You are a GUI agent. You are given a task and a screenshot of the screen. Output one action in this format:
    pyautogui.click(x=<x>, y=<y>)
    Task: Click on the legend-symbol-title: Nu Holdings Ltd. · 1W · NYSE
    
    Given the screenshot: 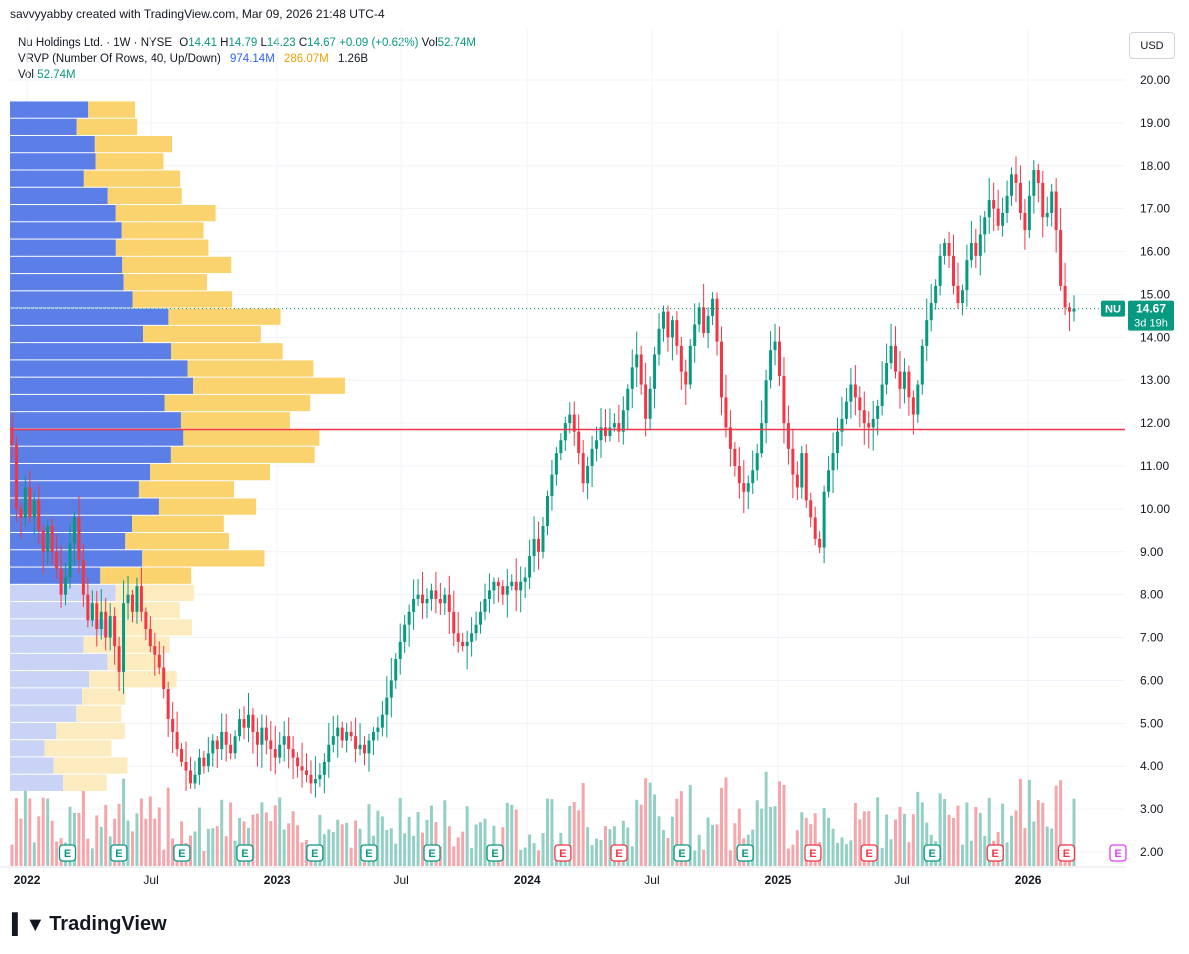 What is the action you would take?
    pyautogui.click(x=95, y=43)
    